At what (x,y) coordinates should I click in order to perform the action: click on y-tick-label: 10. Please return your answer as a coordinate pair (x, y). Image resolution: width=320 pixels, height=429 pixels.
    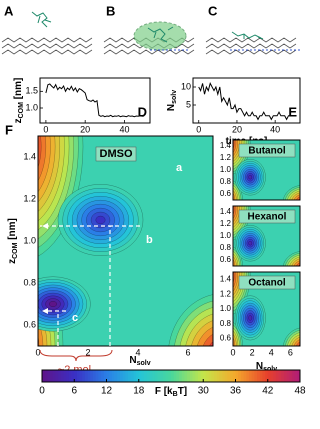
    Looking at the image, I should click on (186, 86).